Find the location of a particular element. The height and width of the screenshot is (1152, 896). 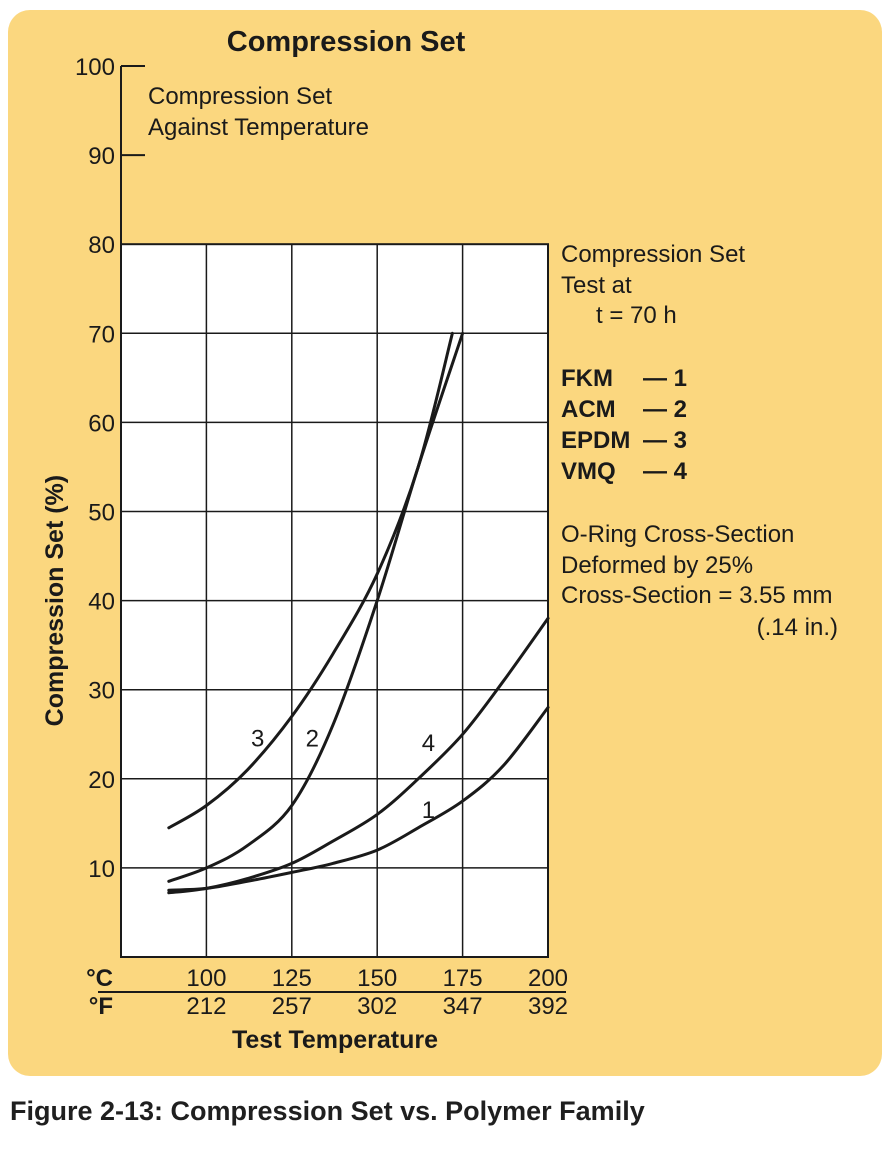

note-line: O-Ring Cross-Section is located at coordinates (677, 534).